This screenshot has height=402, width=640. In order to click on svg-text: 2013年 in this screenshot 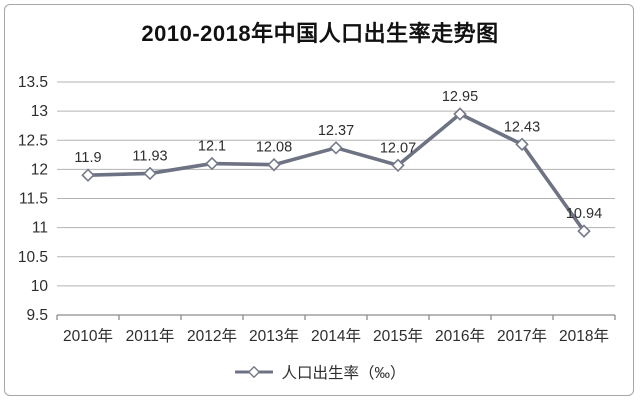, I will do `click(274, 336)`.